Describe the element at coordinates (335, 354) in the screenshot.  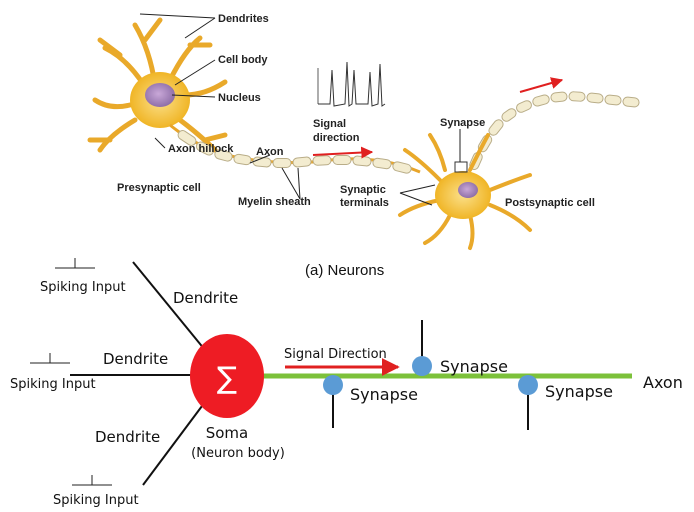
I see `signal-direction-label: Signal Direction` at that location.